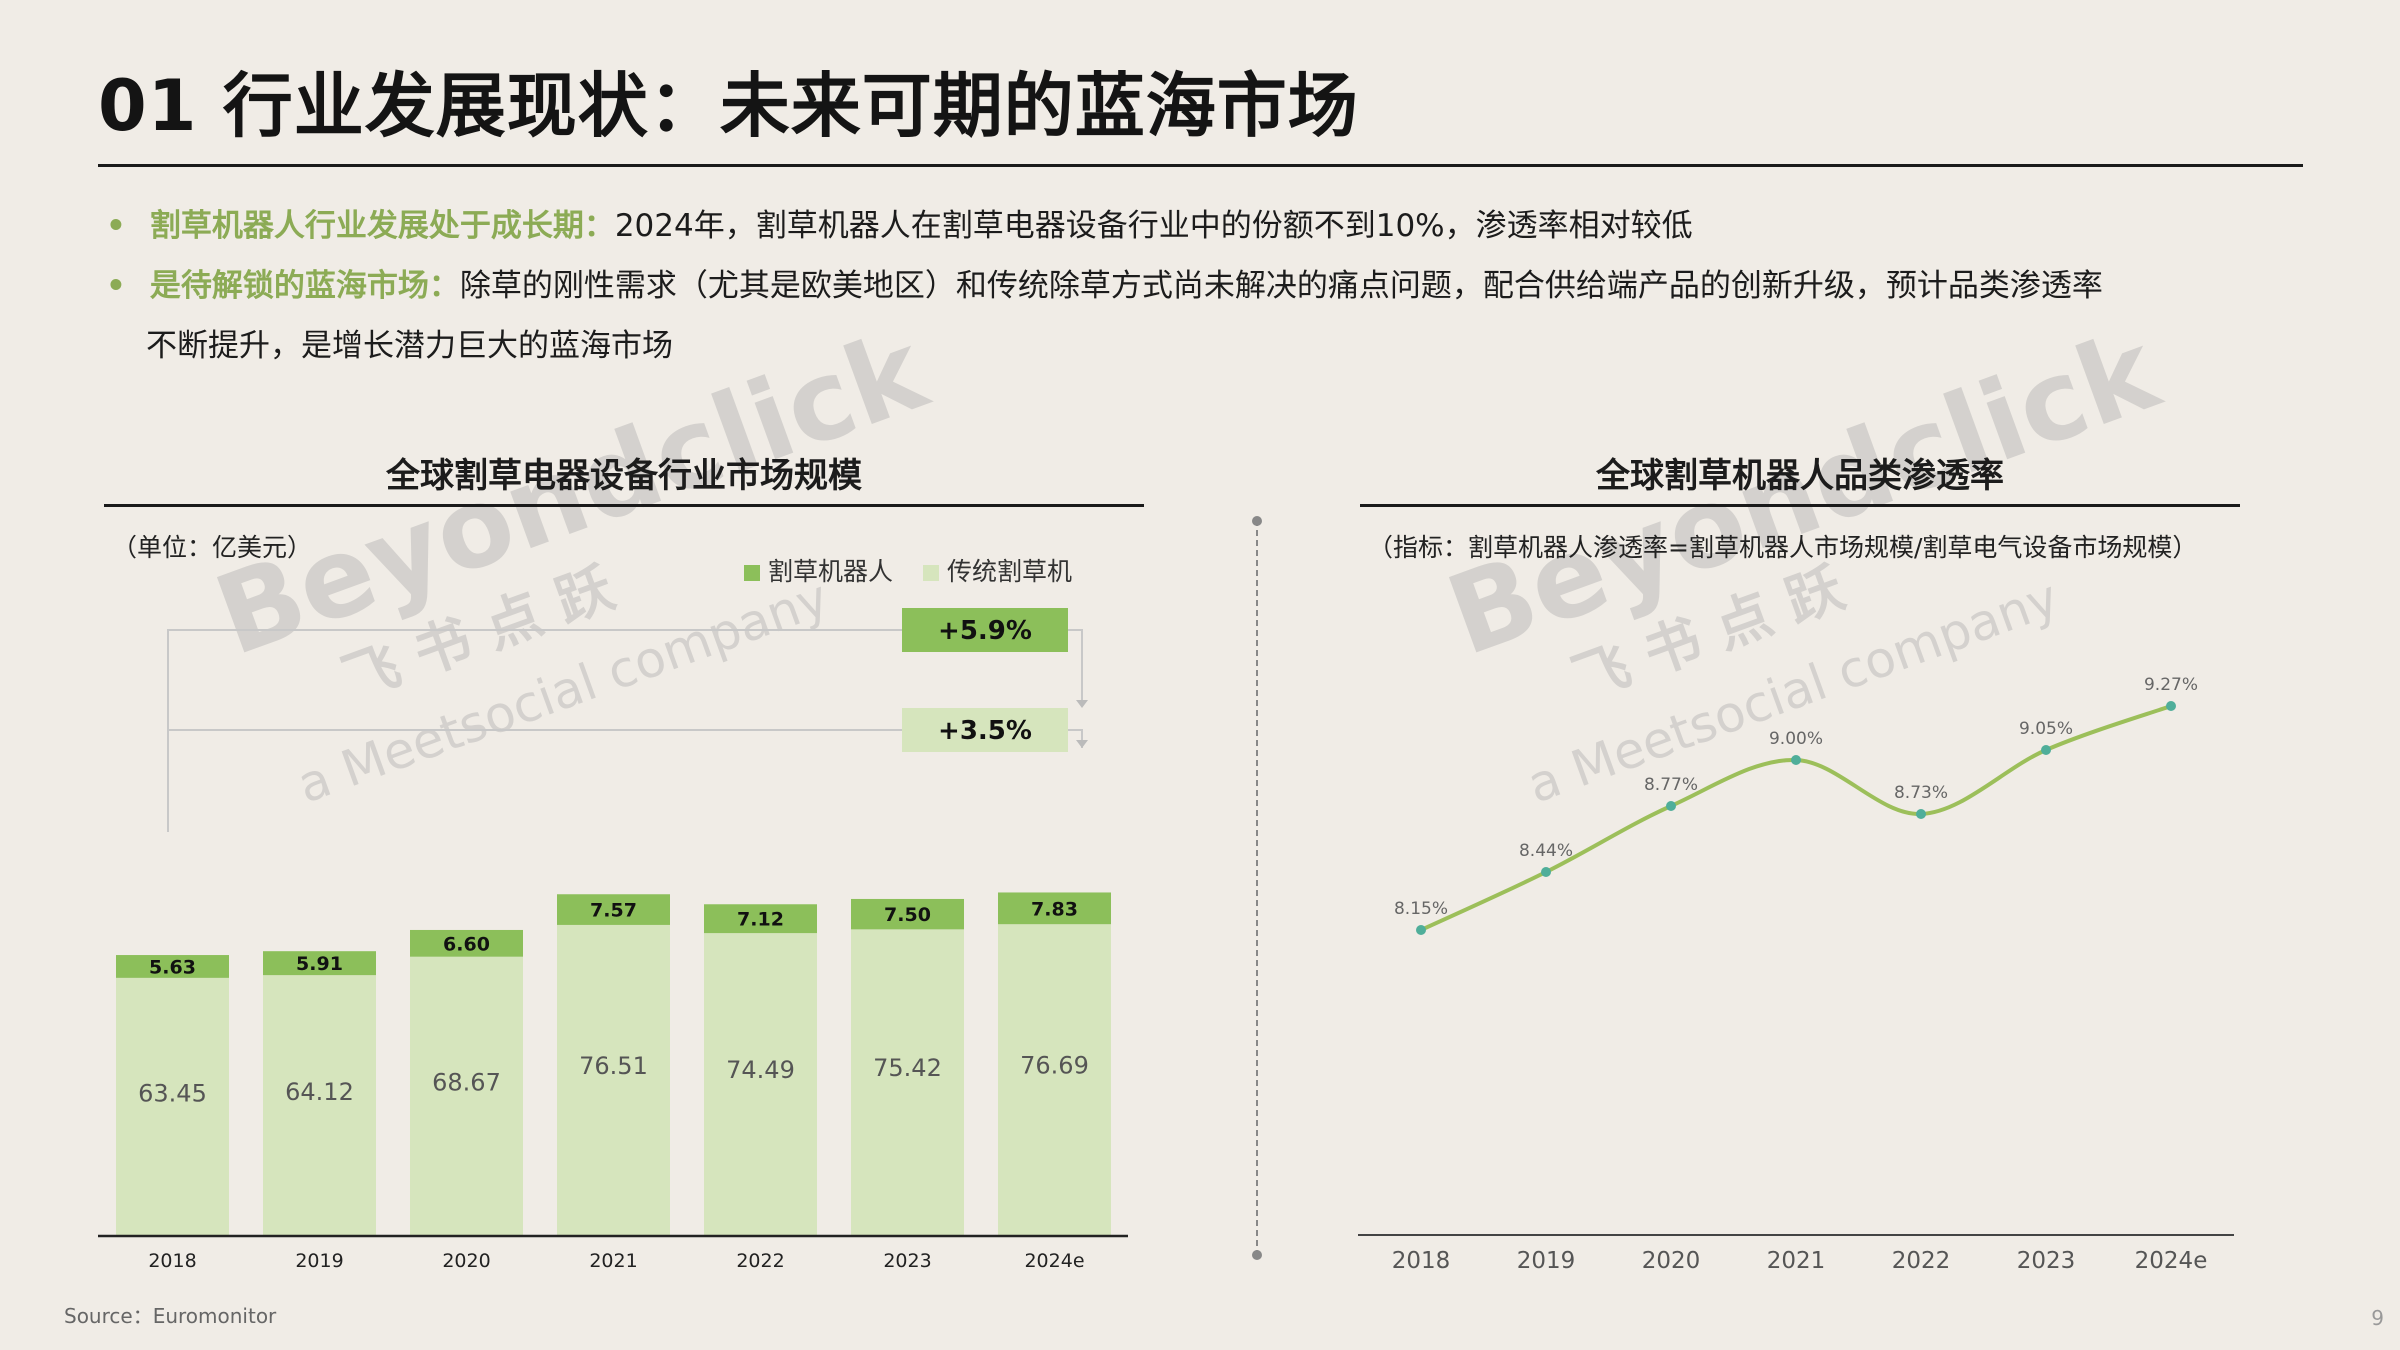 This screenshot has height=1350, width=2400. Describe the element at coordinates (1200, 165) in the screenshot. I see `title-divider` at that location.